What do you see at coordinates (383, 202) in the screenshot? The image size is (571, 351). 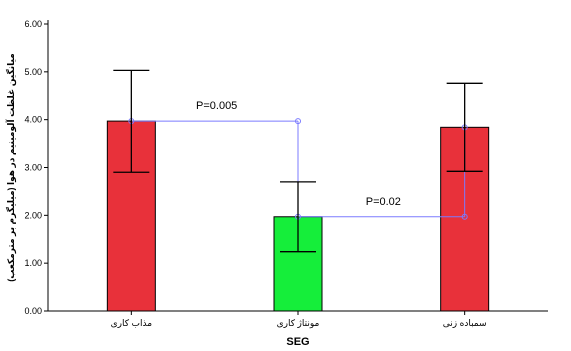 I see `p-value-annotation: P=0.02` at bounding box center [383, 202].